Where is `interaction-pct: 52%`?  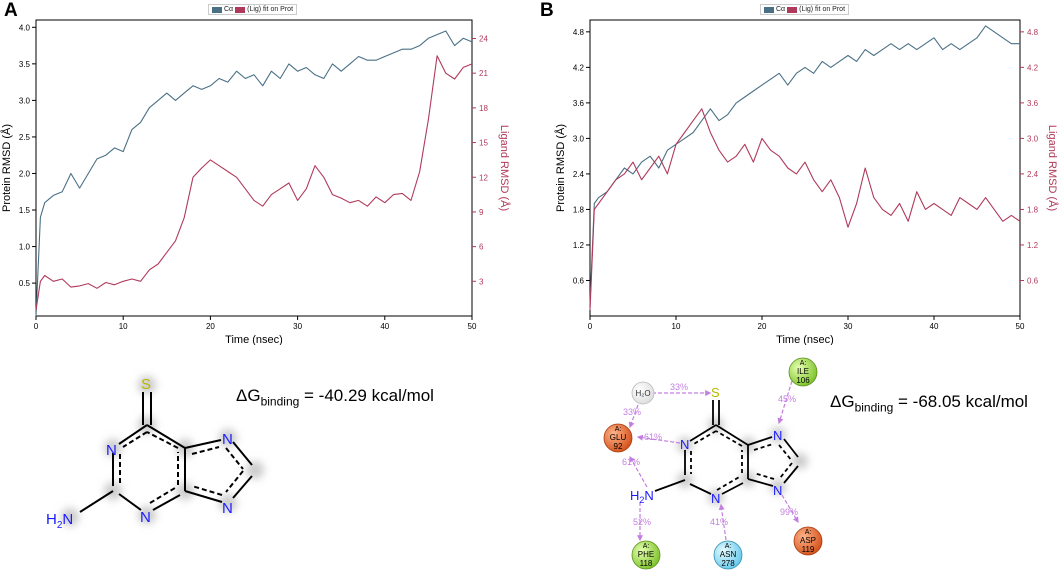
interaction-pct: 52% is located at coordinates (642, 522).